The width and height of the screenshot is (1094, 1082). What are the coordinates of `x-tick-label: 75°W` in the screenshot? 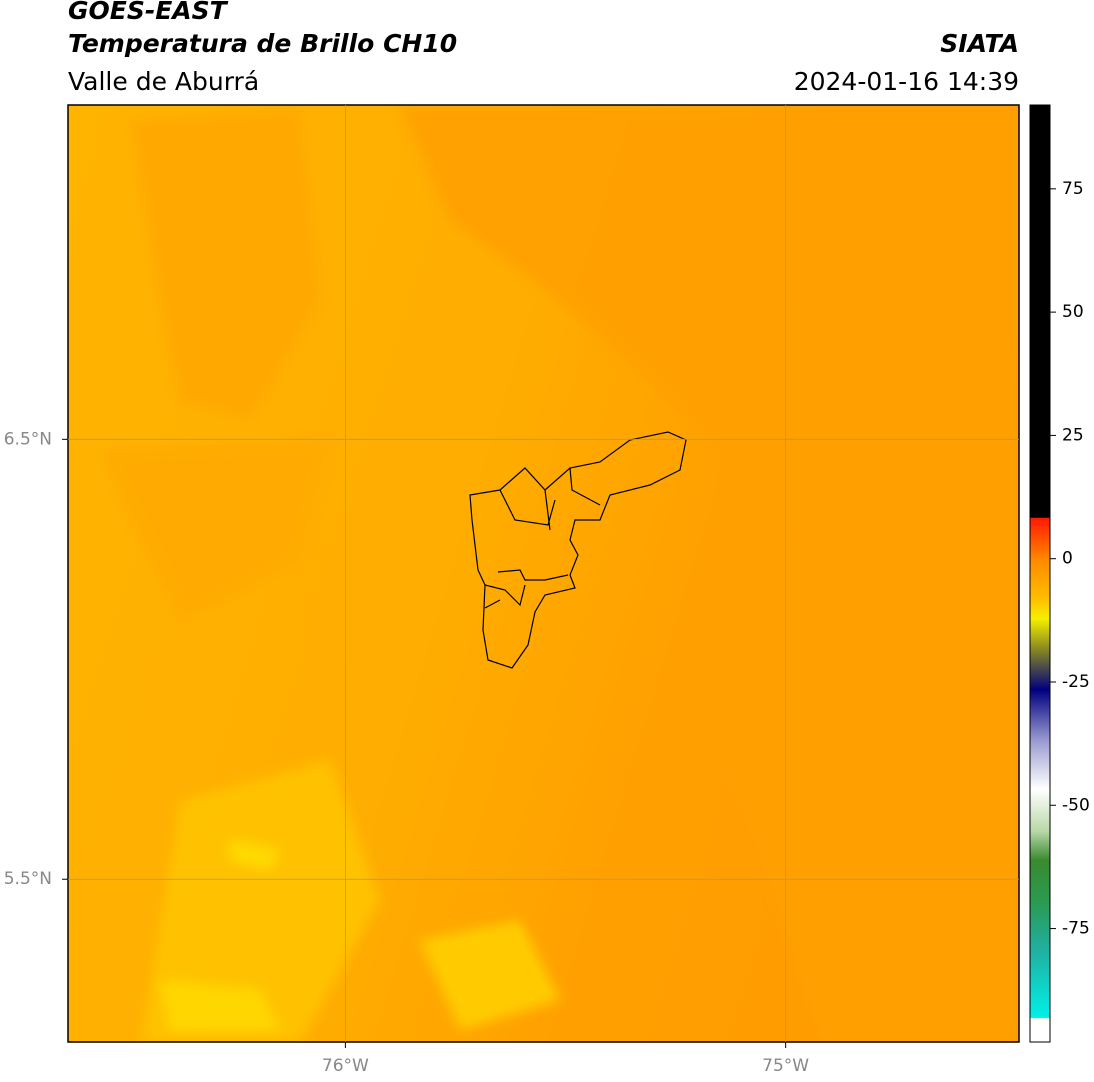 It's located at (785, 1066).